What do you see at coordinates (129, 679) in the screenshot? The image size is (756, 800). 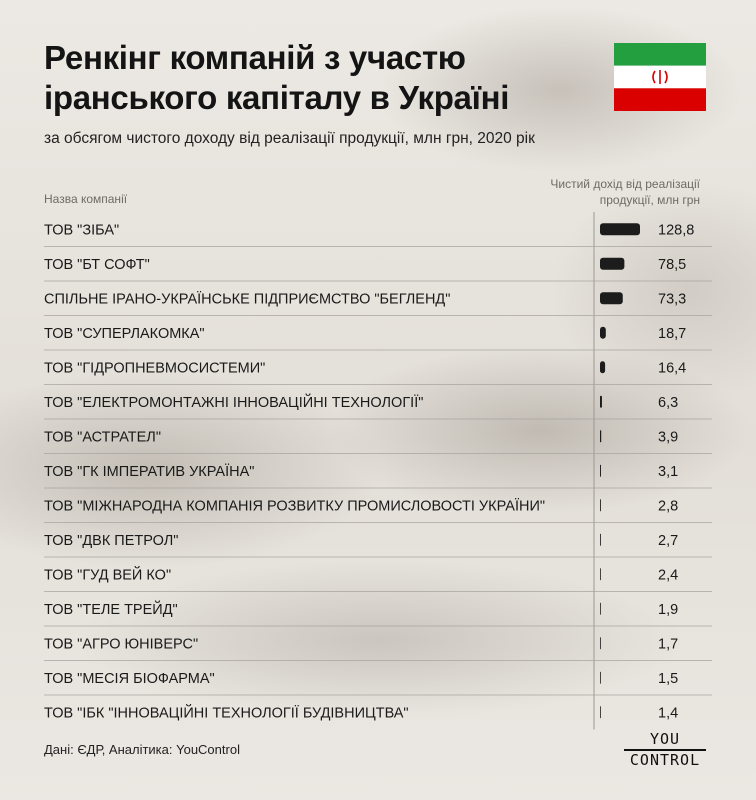 I see `company-label: ТОВ "МЕСІЯ БІОФАРМА"` at bounding box center [129, 679].